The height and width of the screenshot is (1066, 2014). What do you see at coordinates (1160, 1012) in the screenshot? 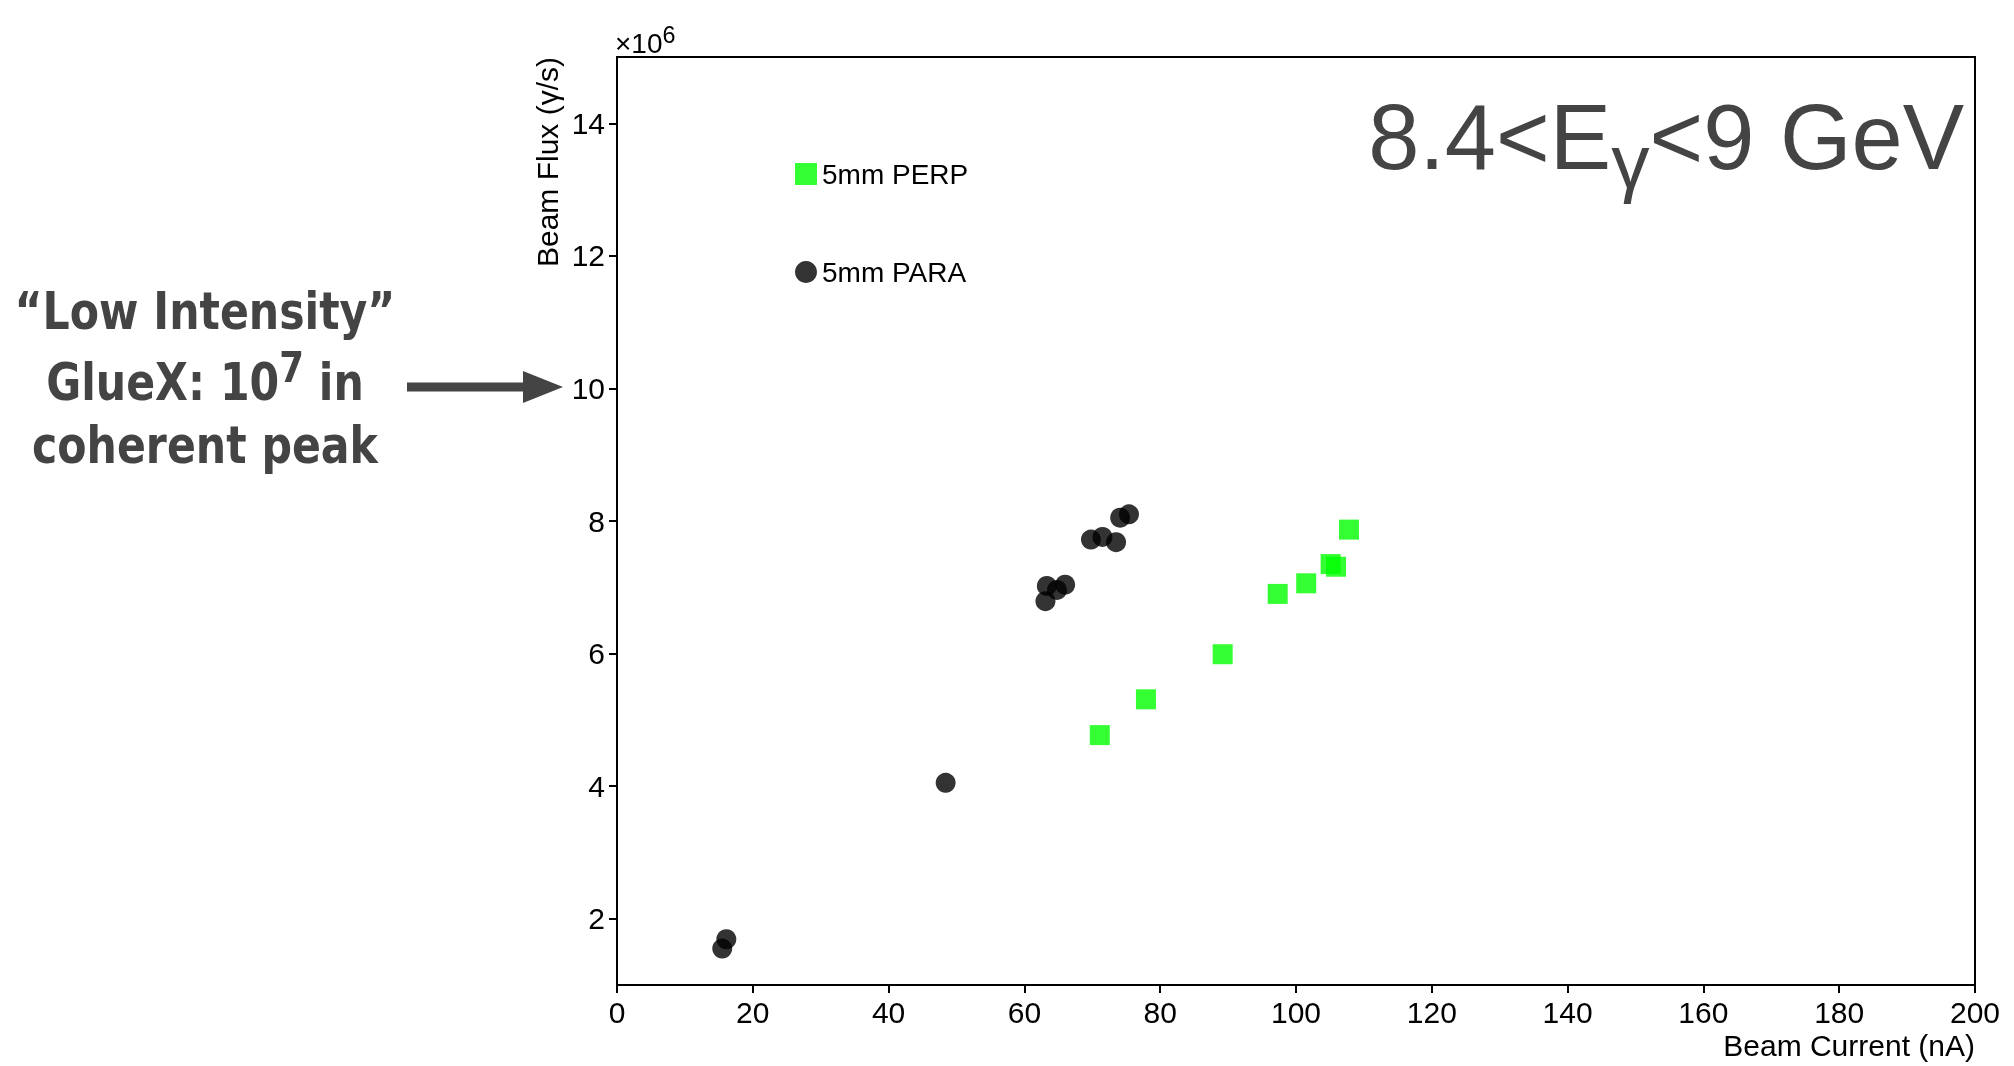
I see `x-tick-label: 80` at bounding box center [1160, 1012].